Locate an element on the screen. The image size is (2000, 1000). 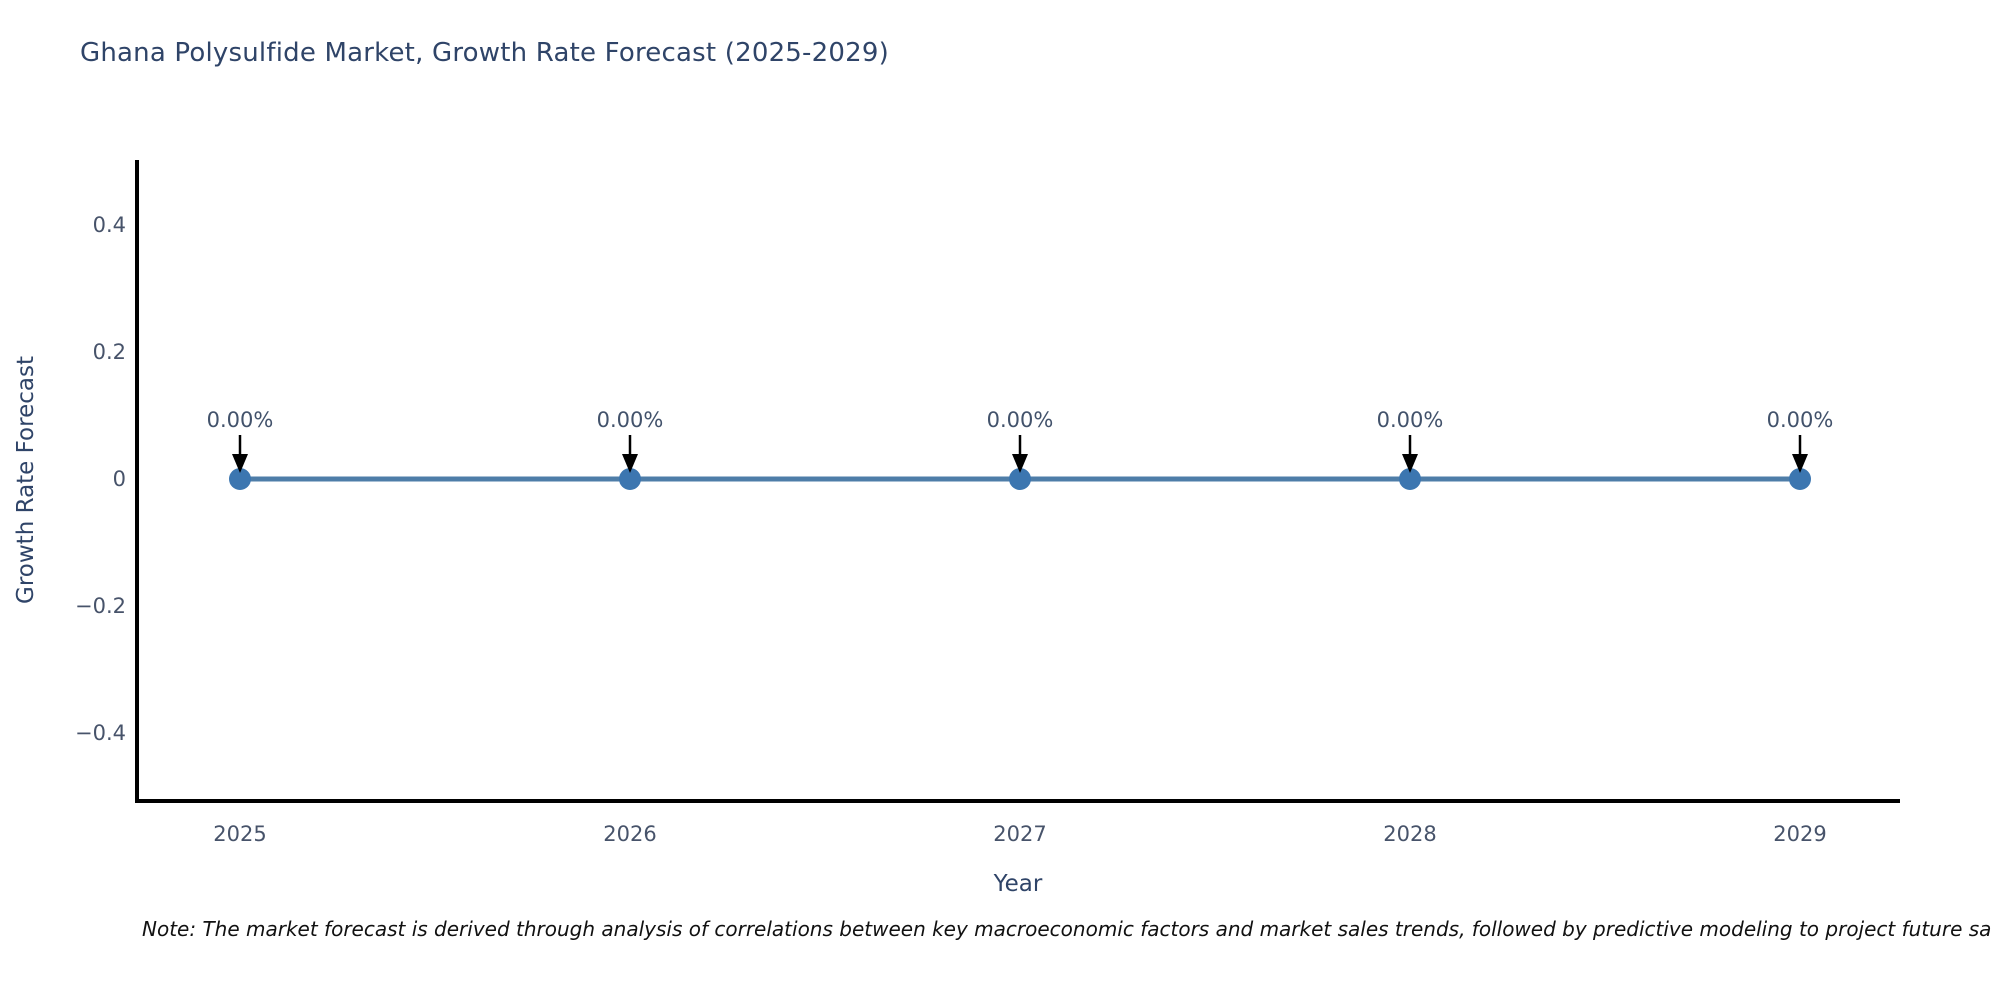
x-tick-label: 2029 is located at coordinates (1799, 834).